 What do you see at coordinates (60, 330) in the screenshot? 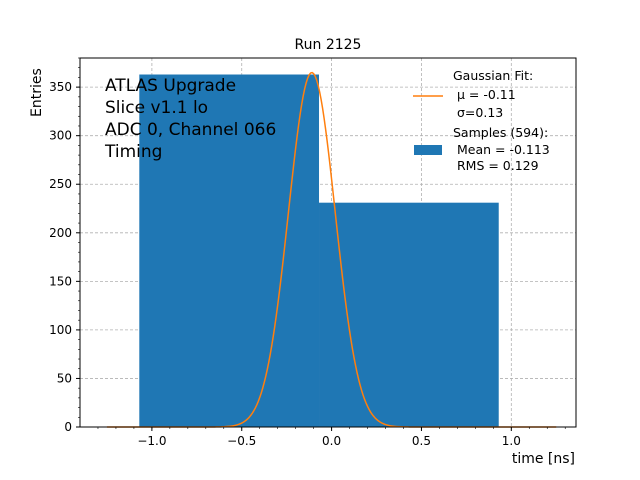
I see `y-tick-label: 100` at bounding box center [60, 330].